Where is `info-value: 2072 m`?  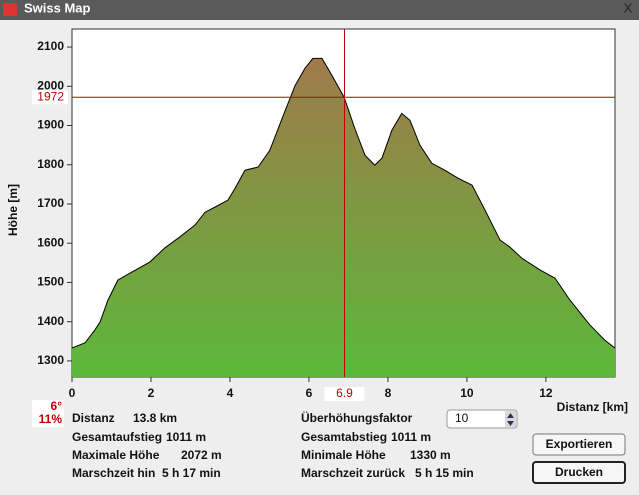
info-value: 2072 m is located at coordinates (201, 455).